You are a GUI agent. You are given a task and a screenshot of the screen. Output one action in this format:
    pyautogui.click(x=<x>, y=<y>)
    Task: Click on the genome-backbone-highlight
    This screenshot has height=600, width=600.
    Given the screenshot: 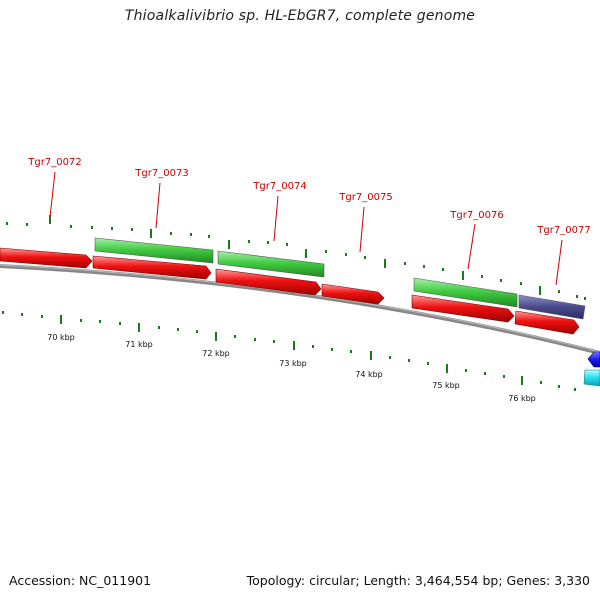 What is the action you would take?
    pyautogui.click(x=300, y=308)
    